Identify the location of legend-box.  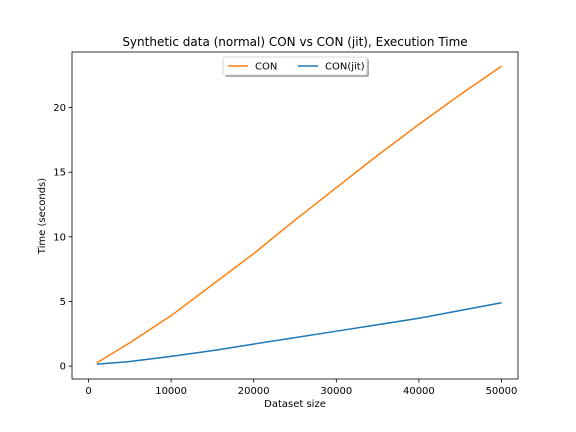
(295, 66).